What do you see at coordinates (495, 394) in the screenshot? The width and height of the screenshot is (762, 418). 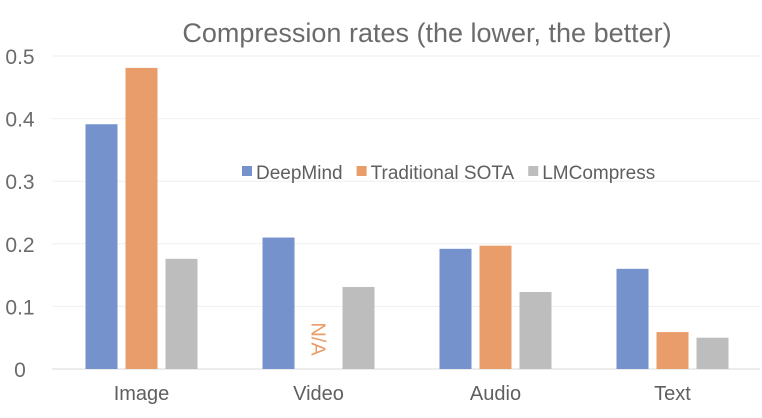 I see `x-tick-label: Audio` at bounding box center [495, 394].